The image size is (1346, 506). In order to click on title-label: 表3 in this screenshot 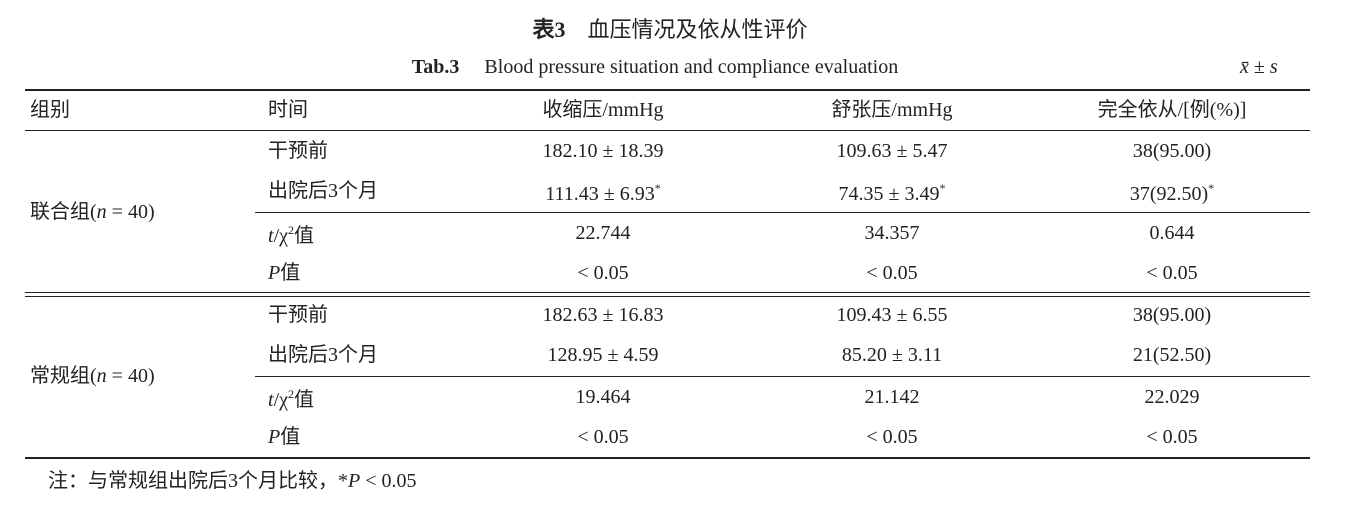, I will do `click(549, 29)`.